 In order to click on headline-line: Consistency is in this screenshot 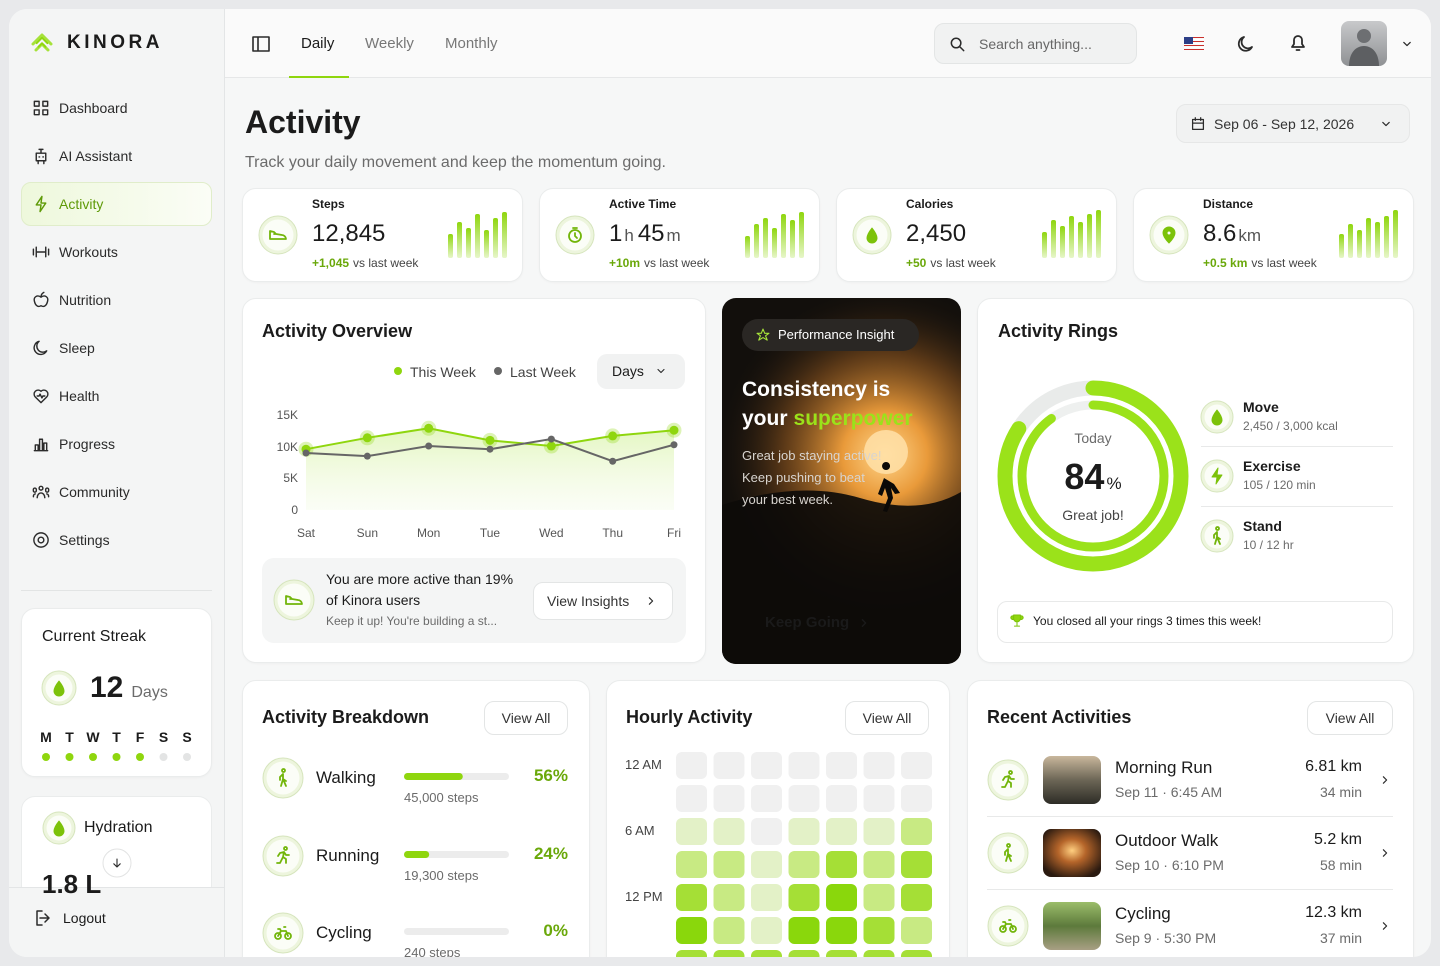, I will do `click(816, 389)`.